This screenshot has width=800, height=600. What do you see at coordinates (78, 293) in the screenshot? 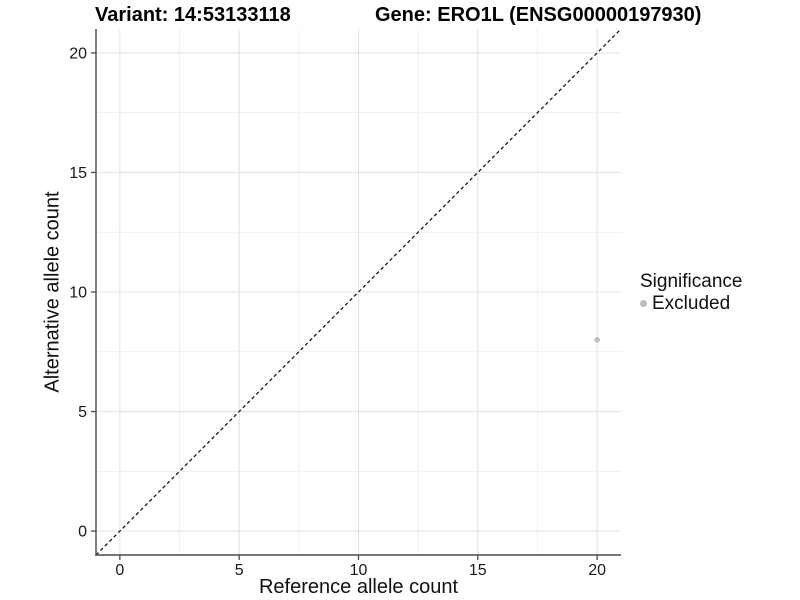
I see `y-tick-label: 10` at bounding box center [78, 293].